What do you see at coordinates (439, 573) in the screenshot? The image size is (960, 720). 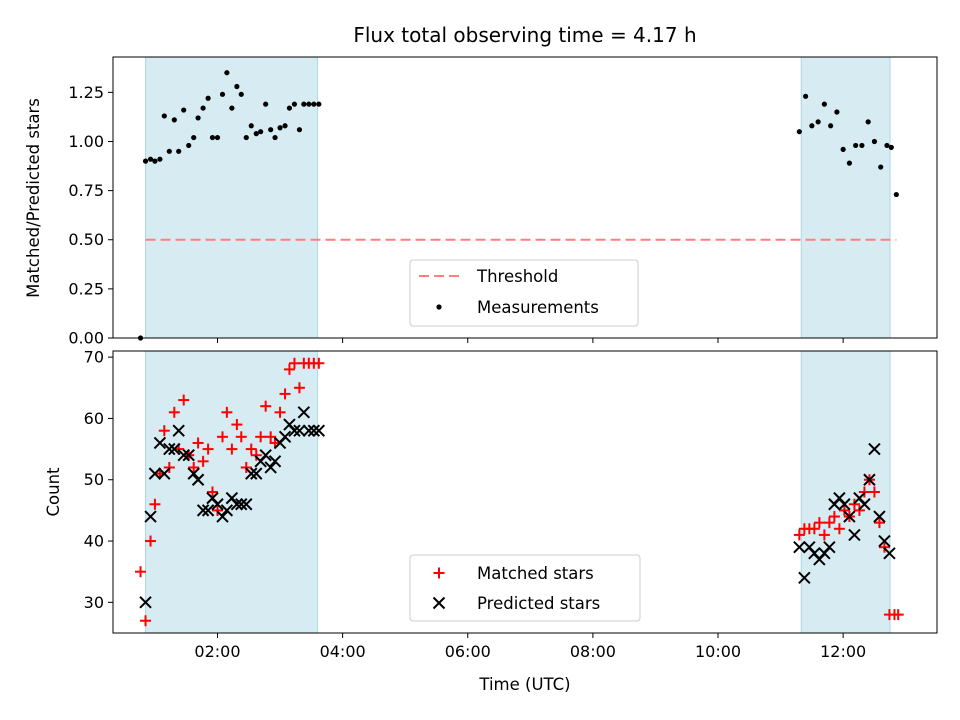 I see `legend-matched-swatch` at bounding box center [439, 573].